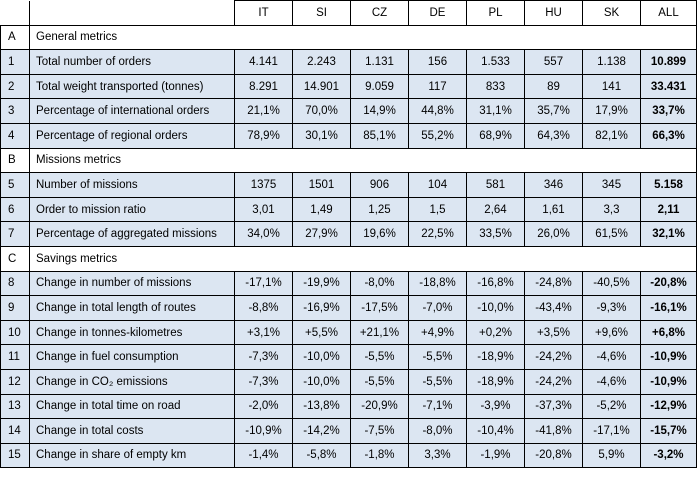  What do you see at coordinates (668, 283) in the screenshot?
I see `total-cell: -20,8%` at bounding box center [668, 283].